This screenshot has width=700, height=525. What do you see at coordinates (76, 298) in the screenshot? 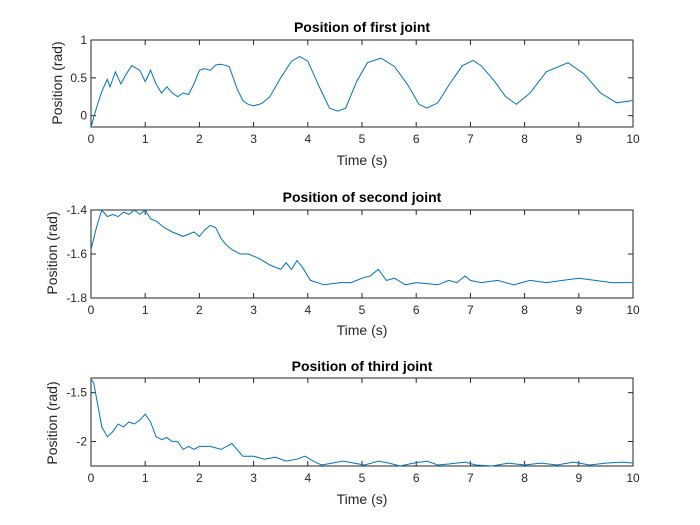
I see `y-tick-label: -1.8` at bounding box center [76, 298].